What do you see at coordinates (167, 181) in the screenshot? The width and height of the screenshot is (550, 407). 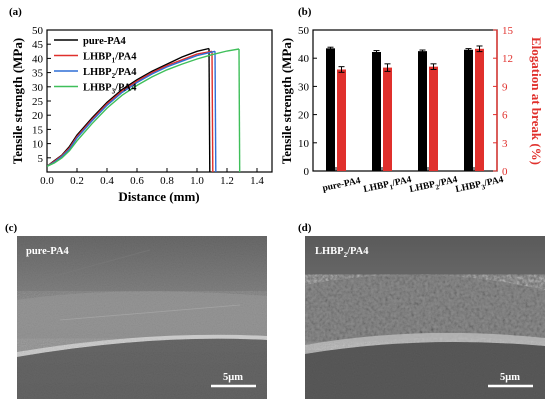 I see `chart-a-xtick-label: 0.8` at bounding box center [167, 181].